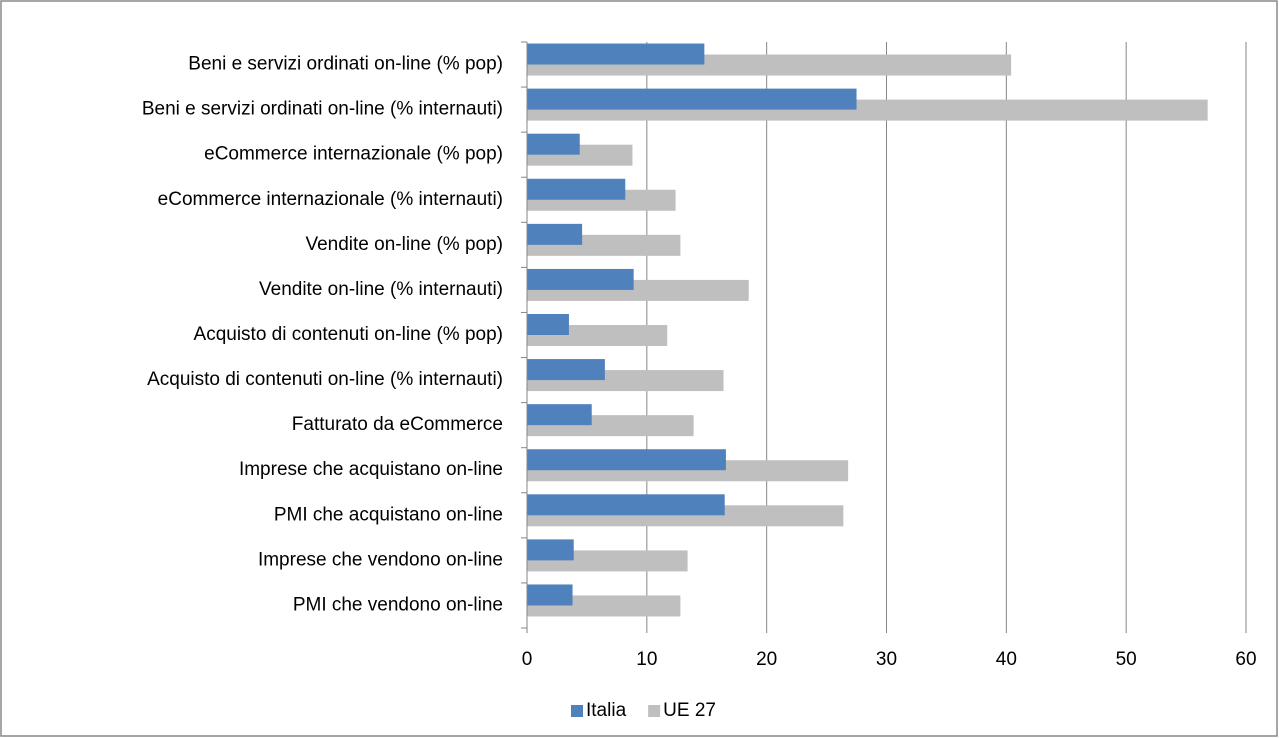 This screenshot has width=1279, height=738. I want to click on y-tick-label: PMI che vendono on-line, so click(398, 604).